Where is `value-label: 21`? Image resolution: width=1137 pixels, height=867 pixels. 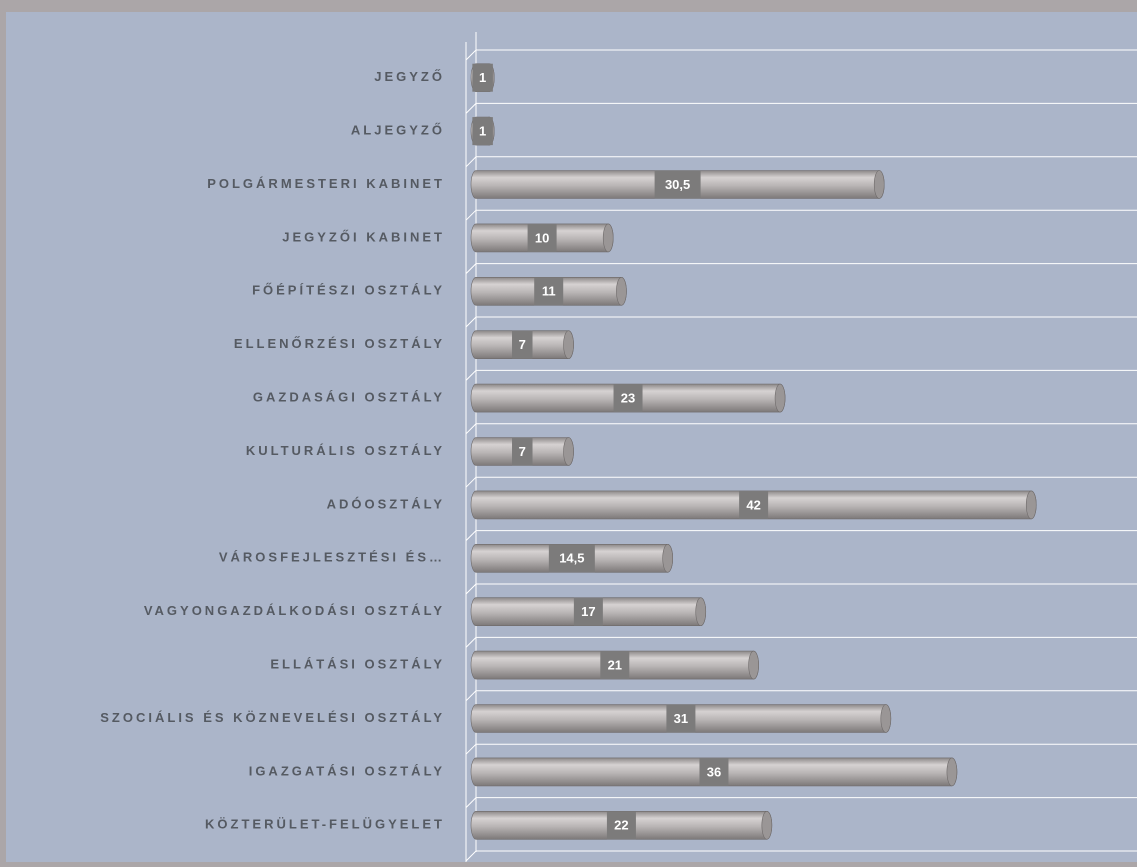
value-label: 21 is located at coordinates (615, 665).